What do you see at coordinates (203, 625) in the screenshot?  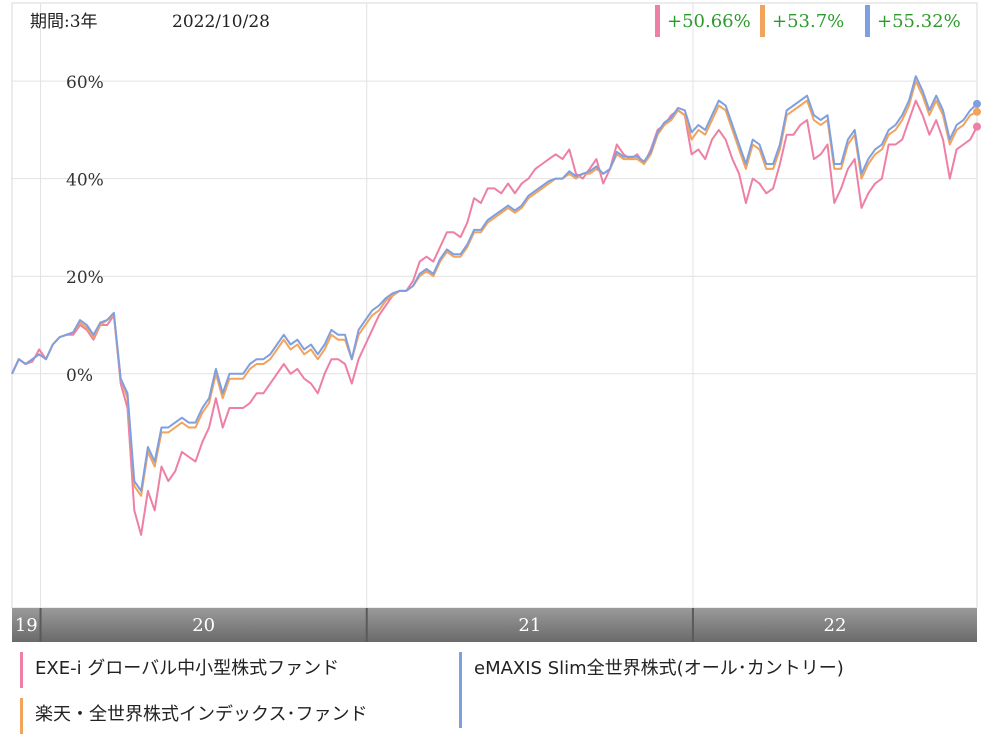 I see `x-tick-label: 20` at bounding box center [203, 625].